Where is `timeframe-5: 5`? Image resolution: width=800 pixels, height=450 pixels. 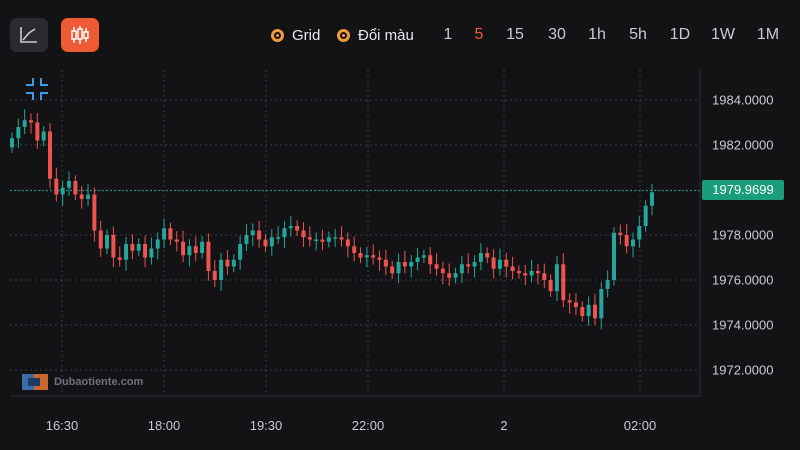
timeframe-5: 5 is located at coordinates (479, 34).